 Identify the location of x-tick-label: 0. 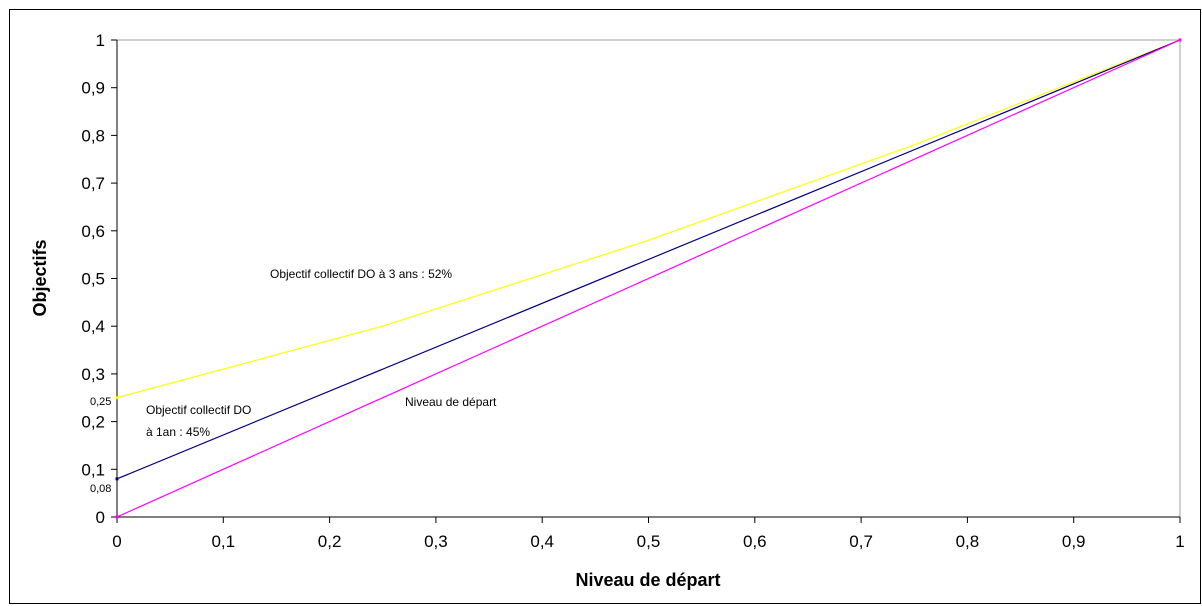
(116, 541).